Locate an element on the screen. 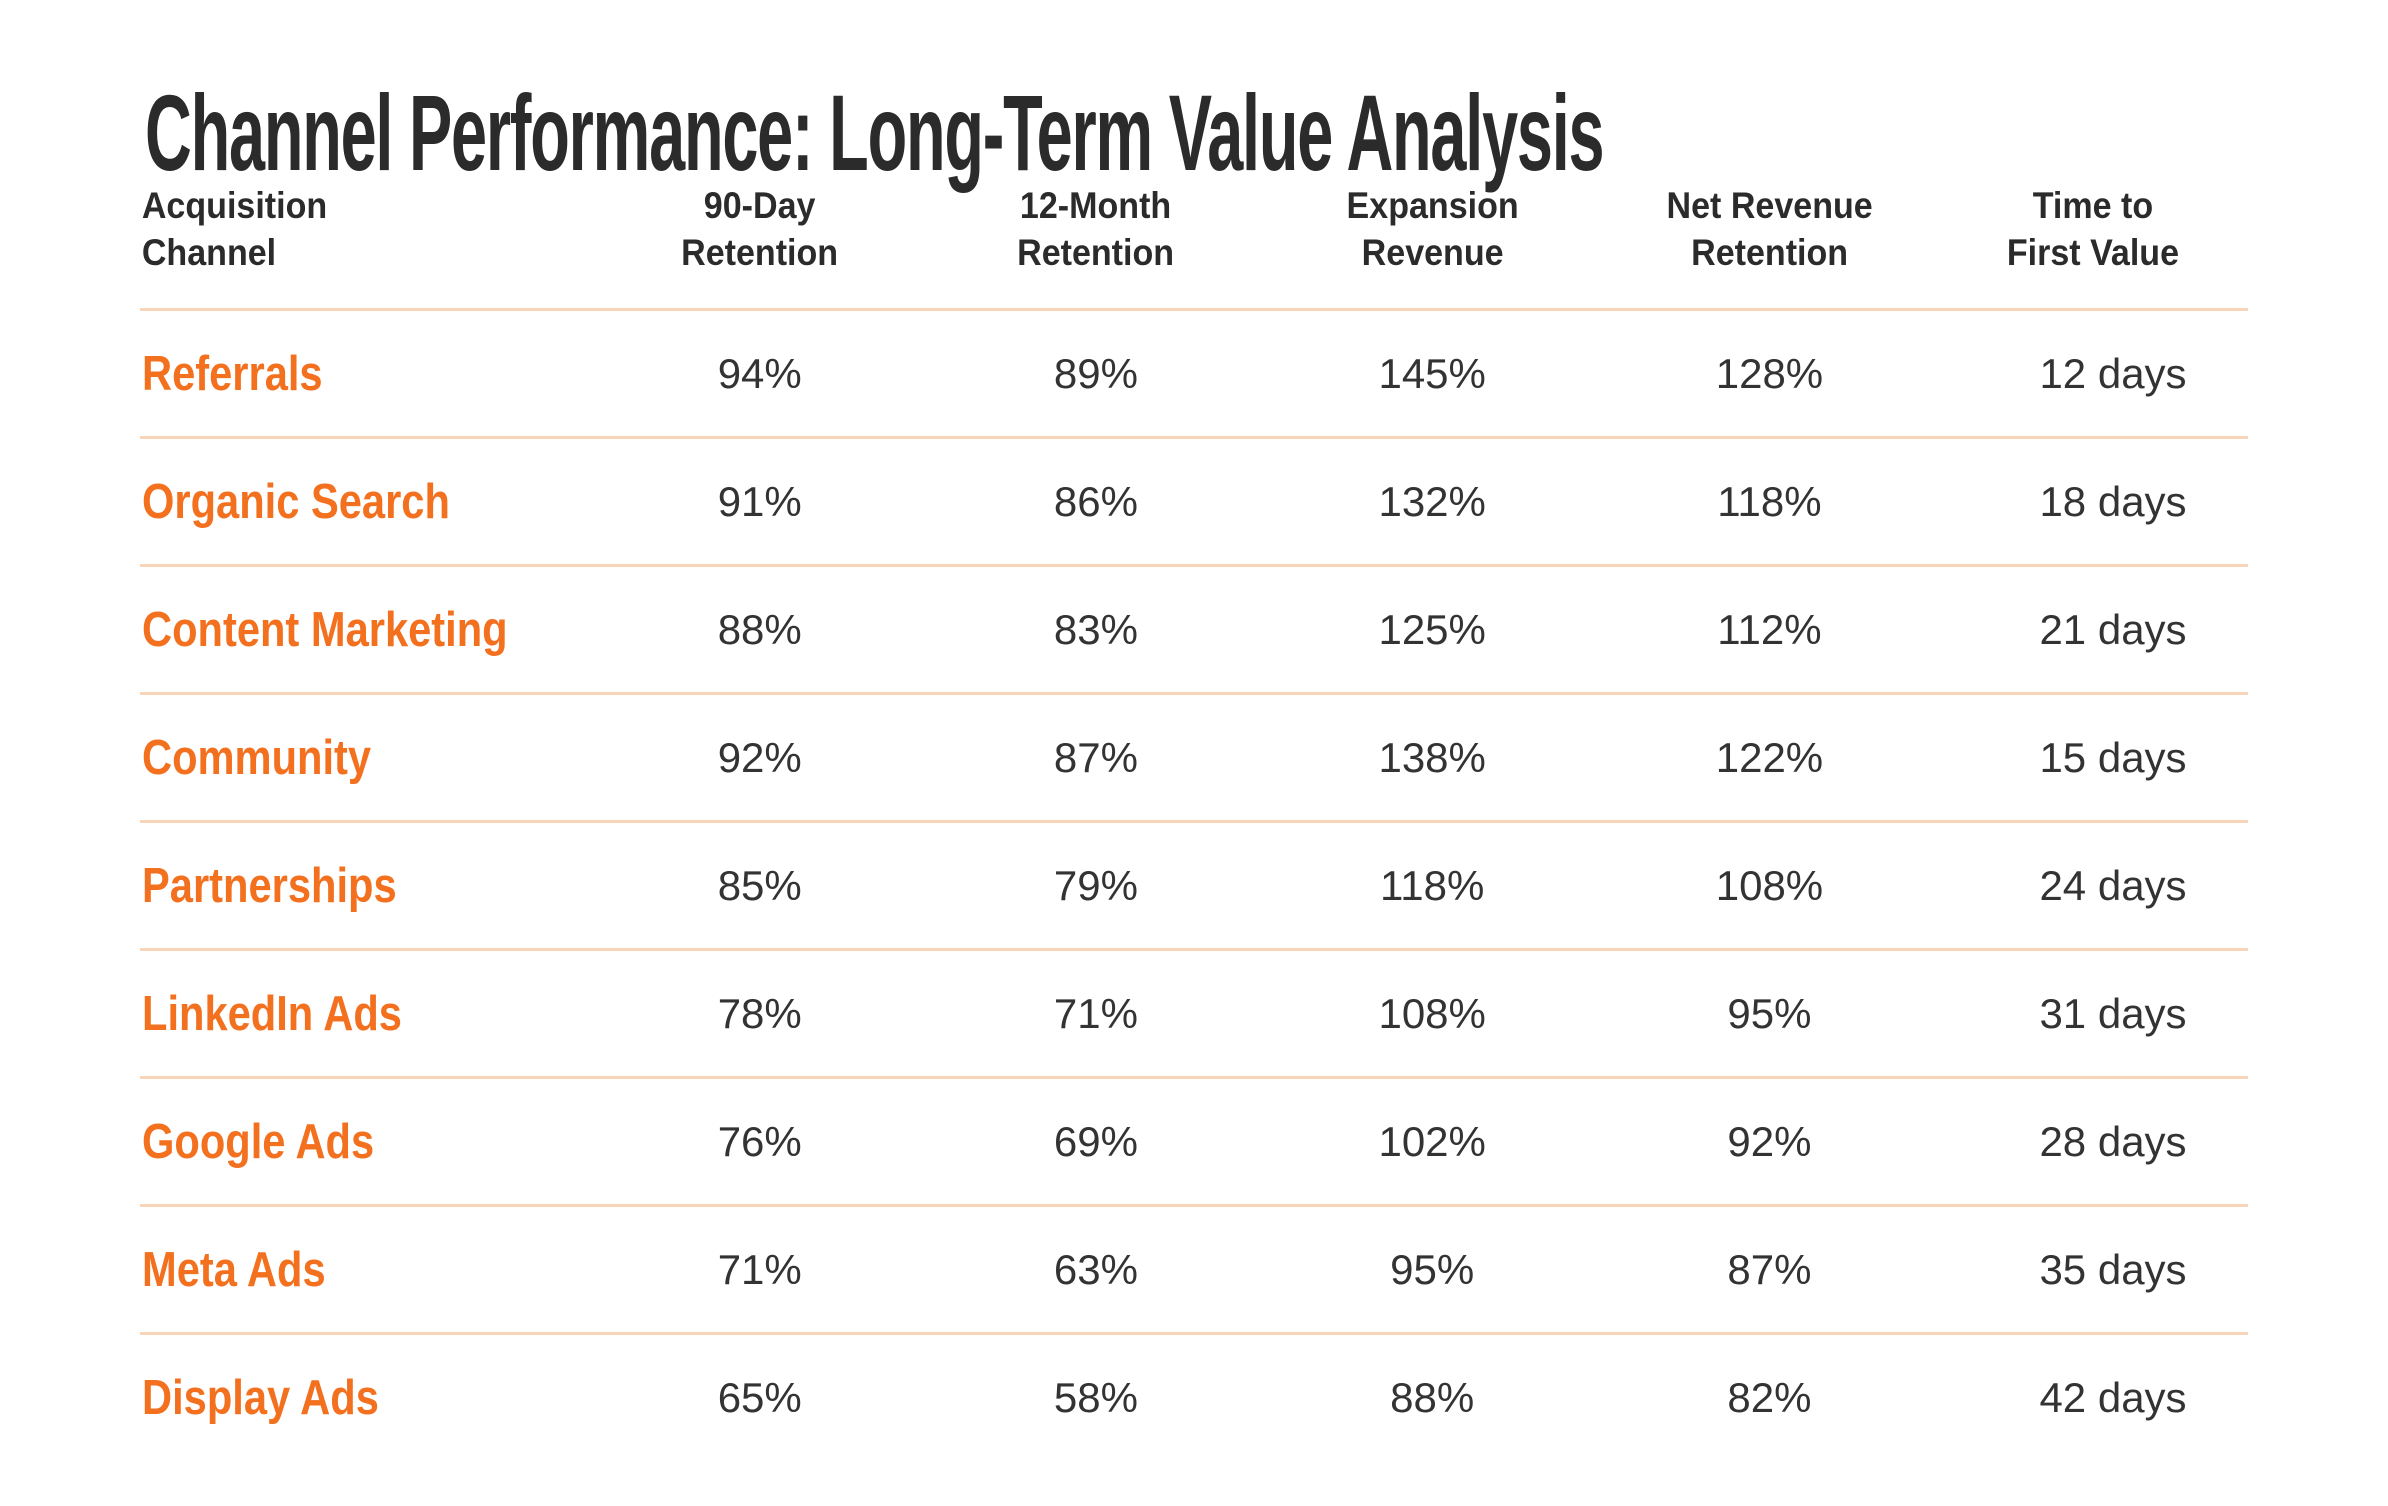 Image resolution: width=2388 pixels, height=1506 pixels. channel-name-cell: Organic Search is located at coordinates (365, 502).